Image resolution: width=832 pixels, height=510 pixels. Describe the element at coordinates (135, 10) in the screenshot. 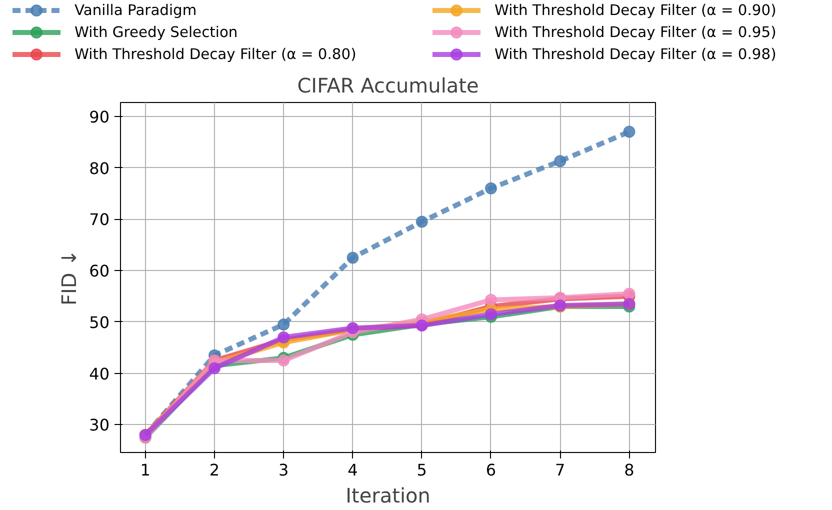

I see `legend-label: Vanilla Paradigm` at that location.